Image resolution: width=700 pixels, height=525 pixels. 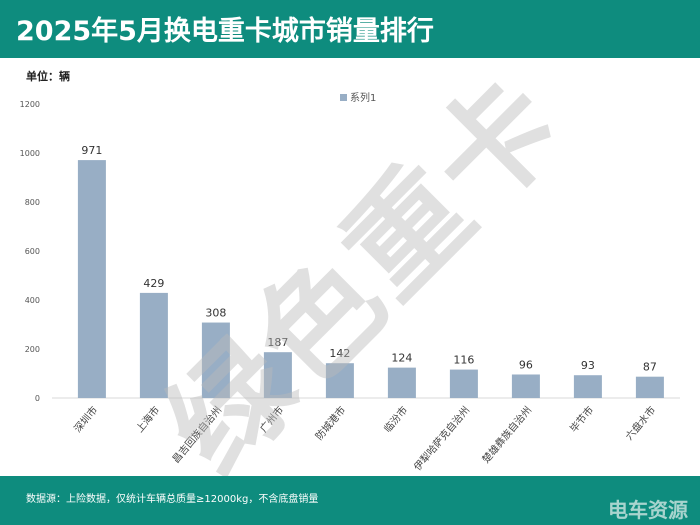 I want to click on data-source-note: 数据源：上险数据，仅统计车辆总质量≥12000kg，不含底盘销量, so click(x=172, y=499).